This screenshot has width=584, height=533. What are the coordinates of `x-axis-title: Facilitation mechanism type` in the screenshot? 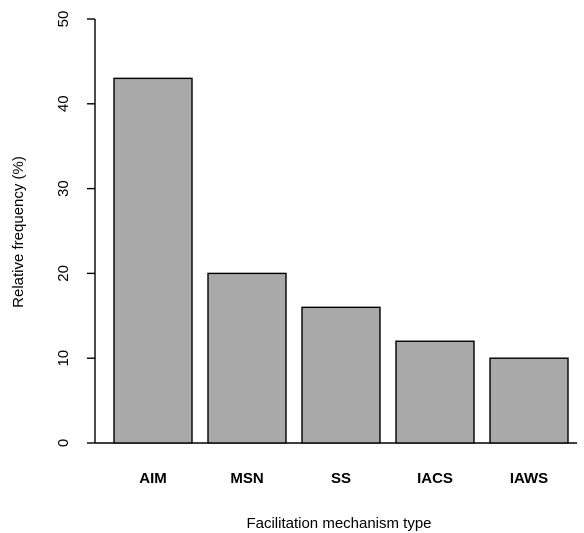 It's located at (338, 523).